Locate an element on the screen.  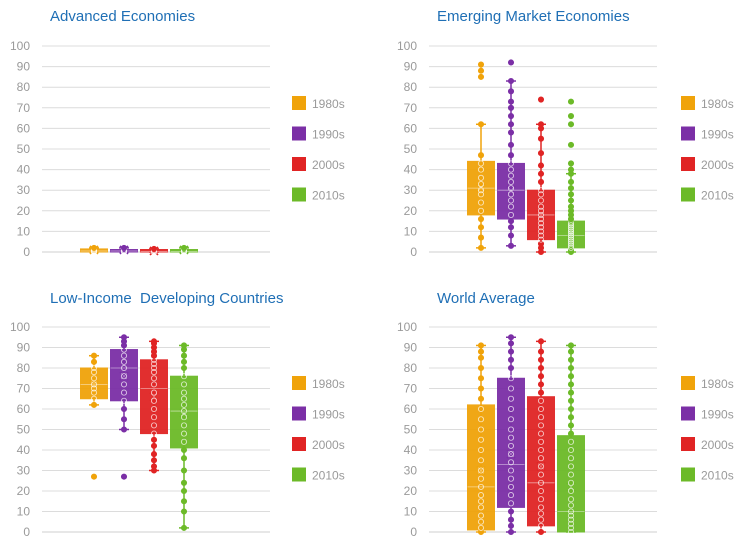
panel-title: Emerging Market Economies is located at coordinates (533, 16).